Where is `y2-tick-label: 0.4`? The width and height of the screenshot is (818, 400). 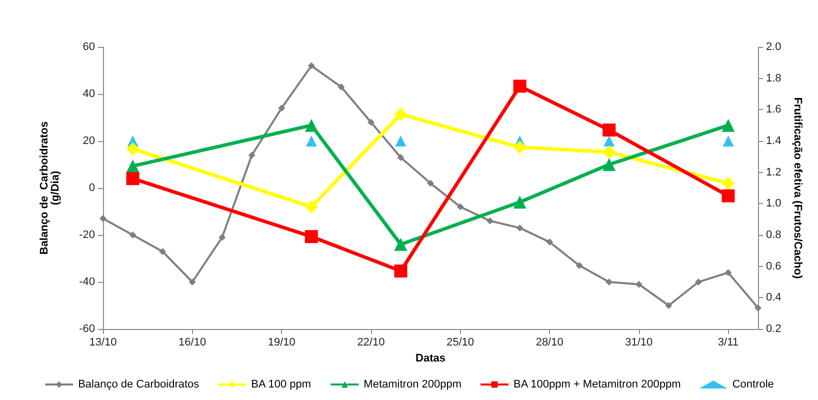
y2-tick-label: 0.4 is located at coordinates (774, 298).